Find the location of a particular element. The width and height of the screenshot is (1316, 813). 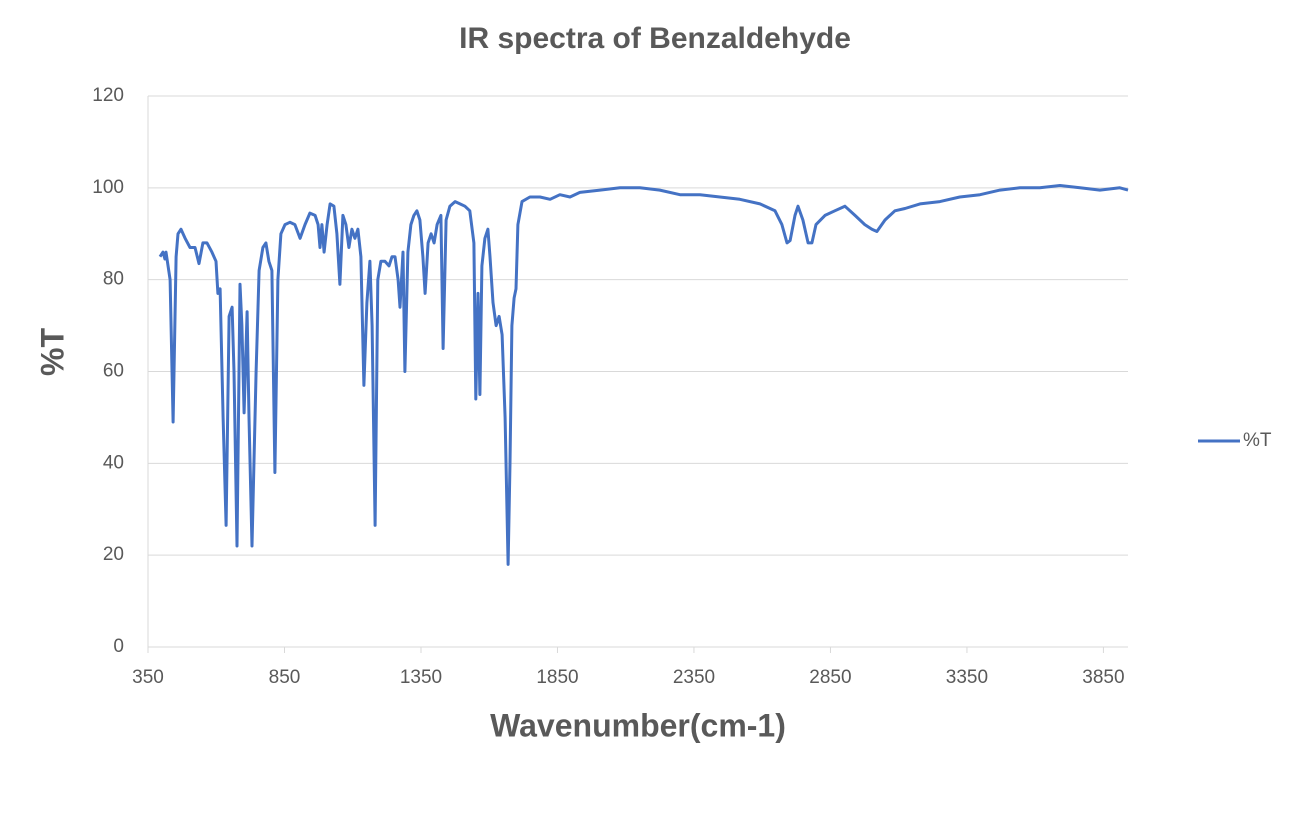

x-tick-label: 350 is located at coordinates (148, 677).